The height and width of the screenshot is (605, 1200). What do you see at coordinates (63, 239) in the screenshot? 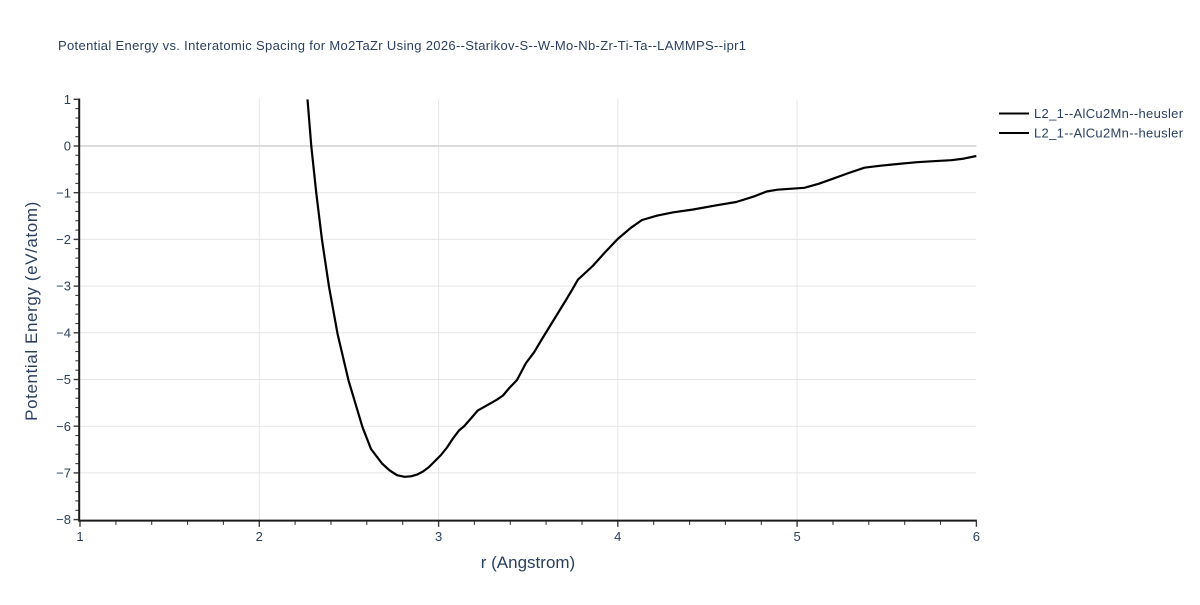
I see `svg-text: −2` at bounding box center [63, 239].